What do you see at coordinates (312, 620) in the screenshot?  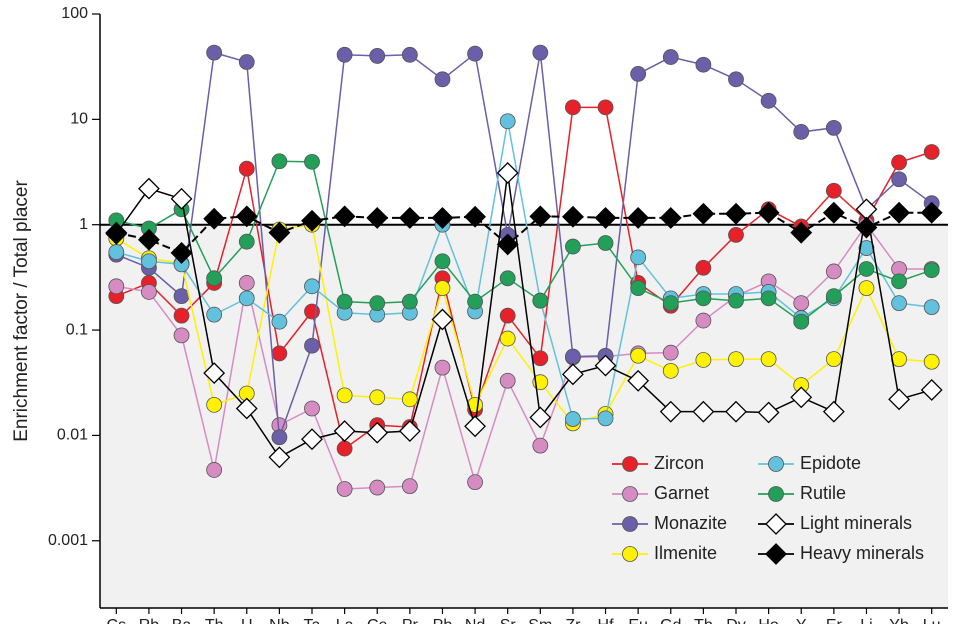 I see `x-tick-label: Ta` at bounding box center [312, 620].